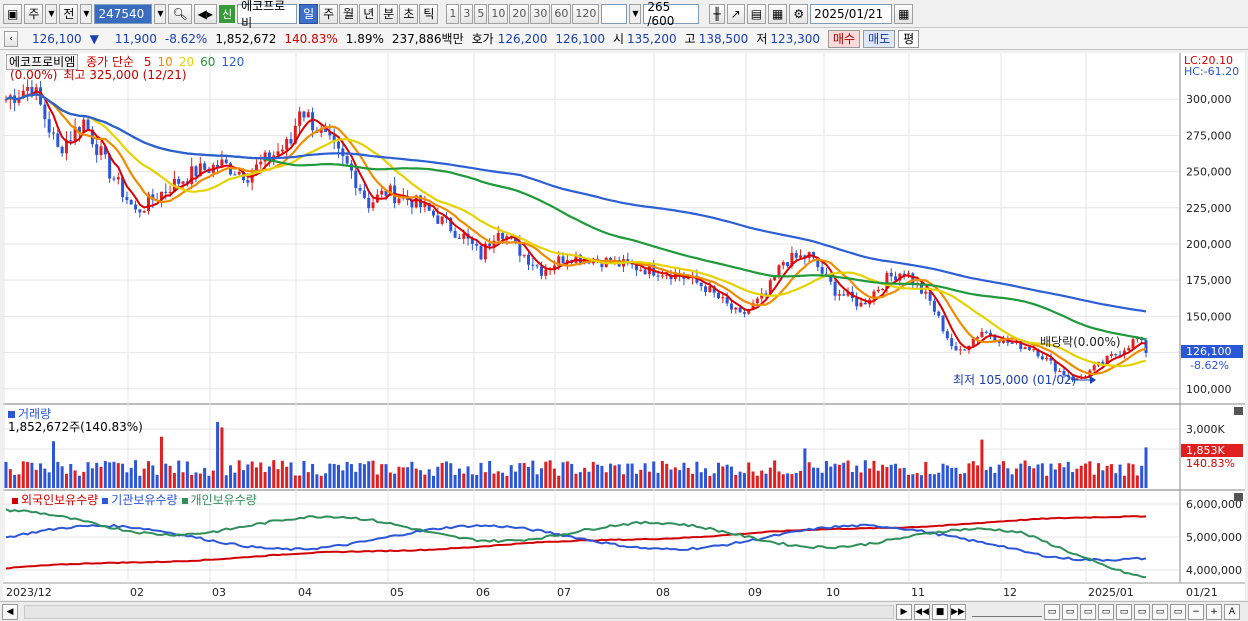  What do you see at coordinates (1196, 611) in the screenshot?
I see `zoom-out-icon: −` at bounding box center [1196, 611].